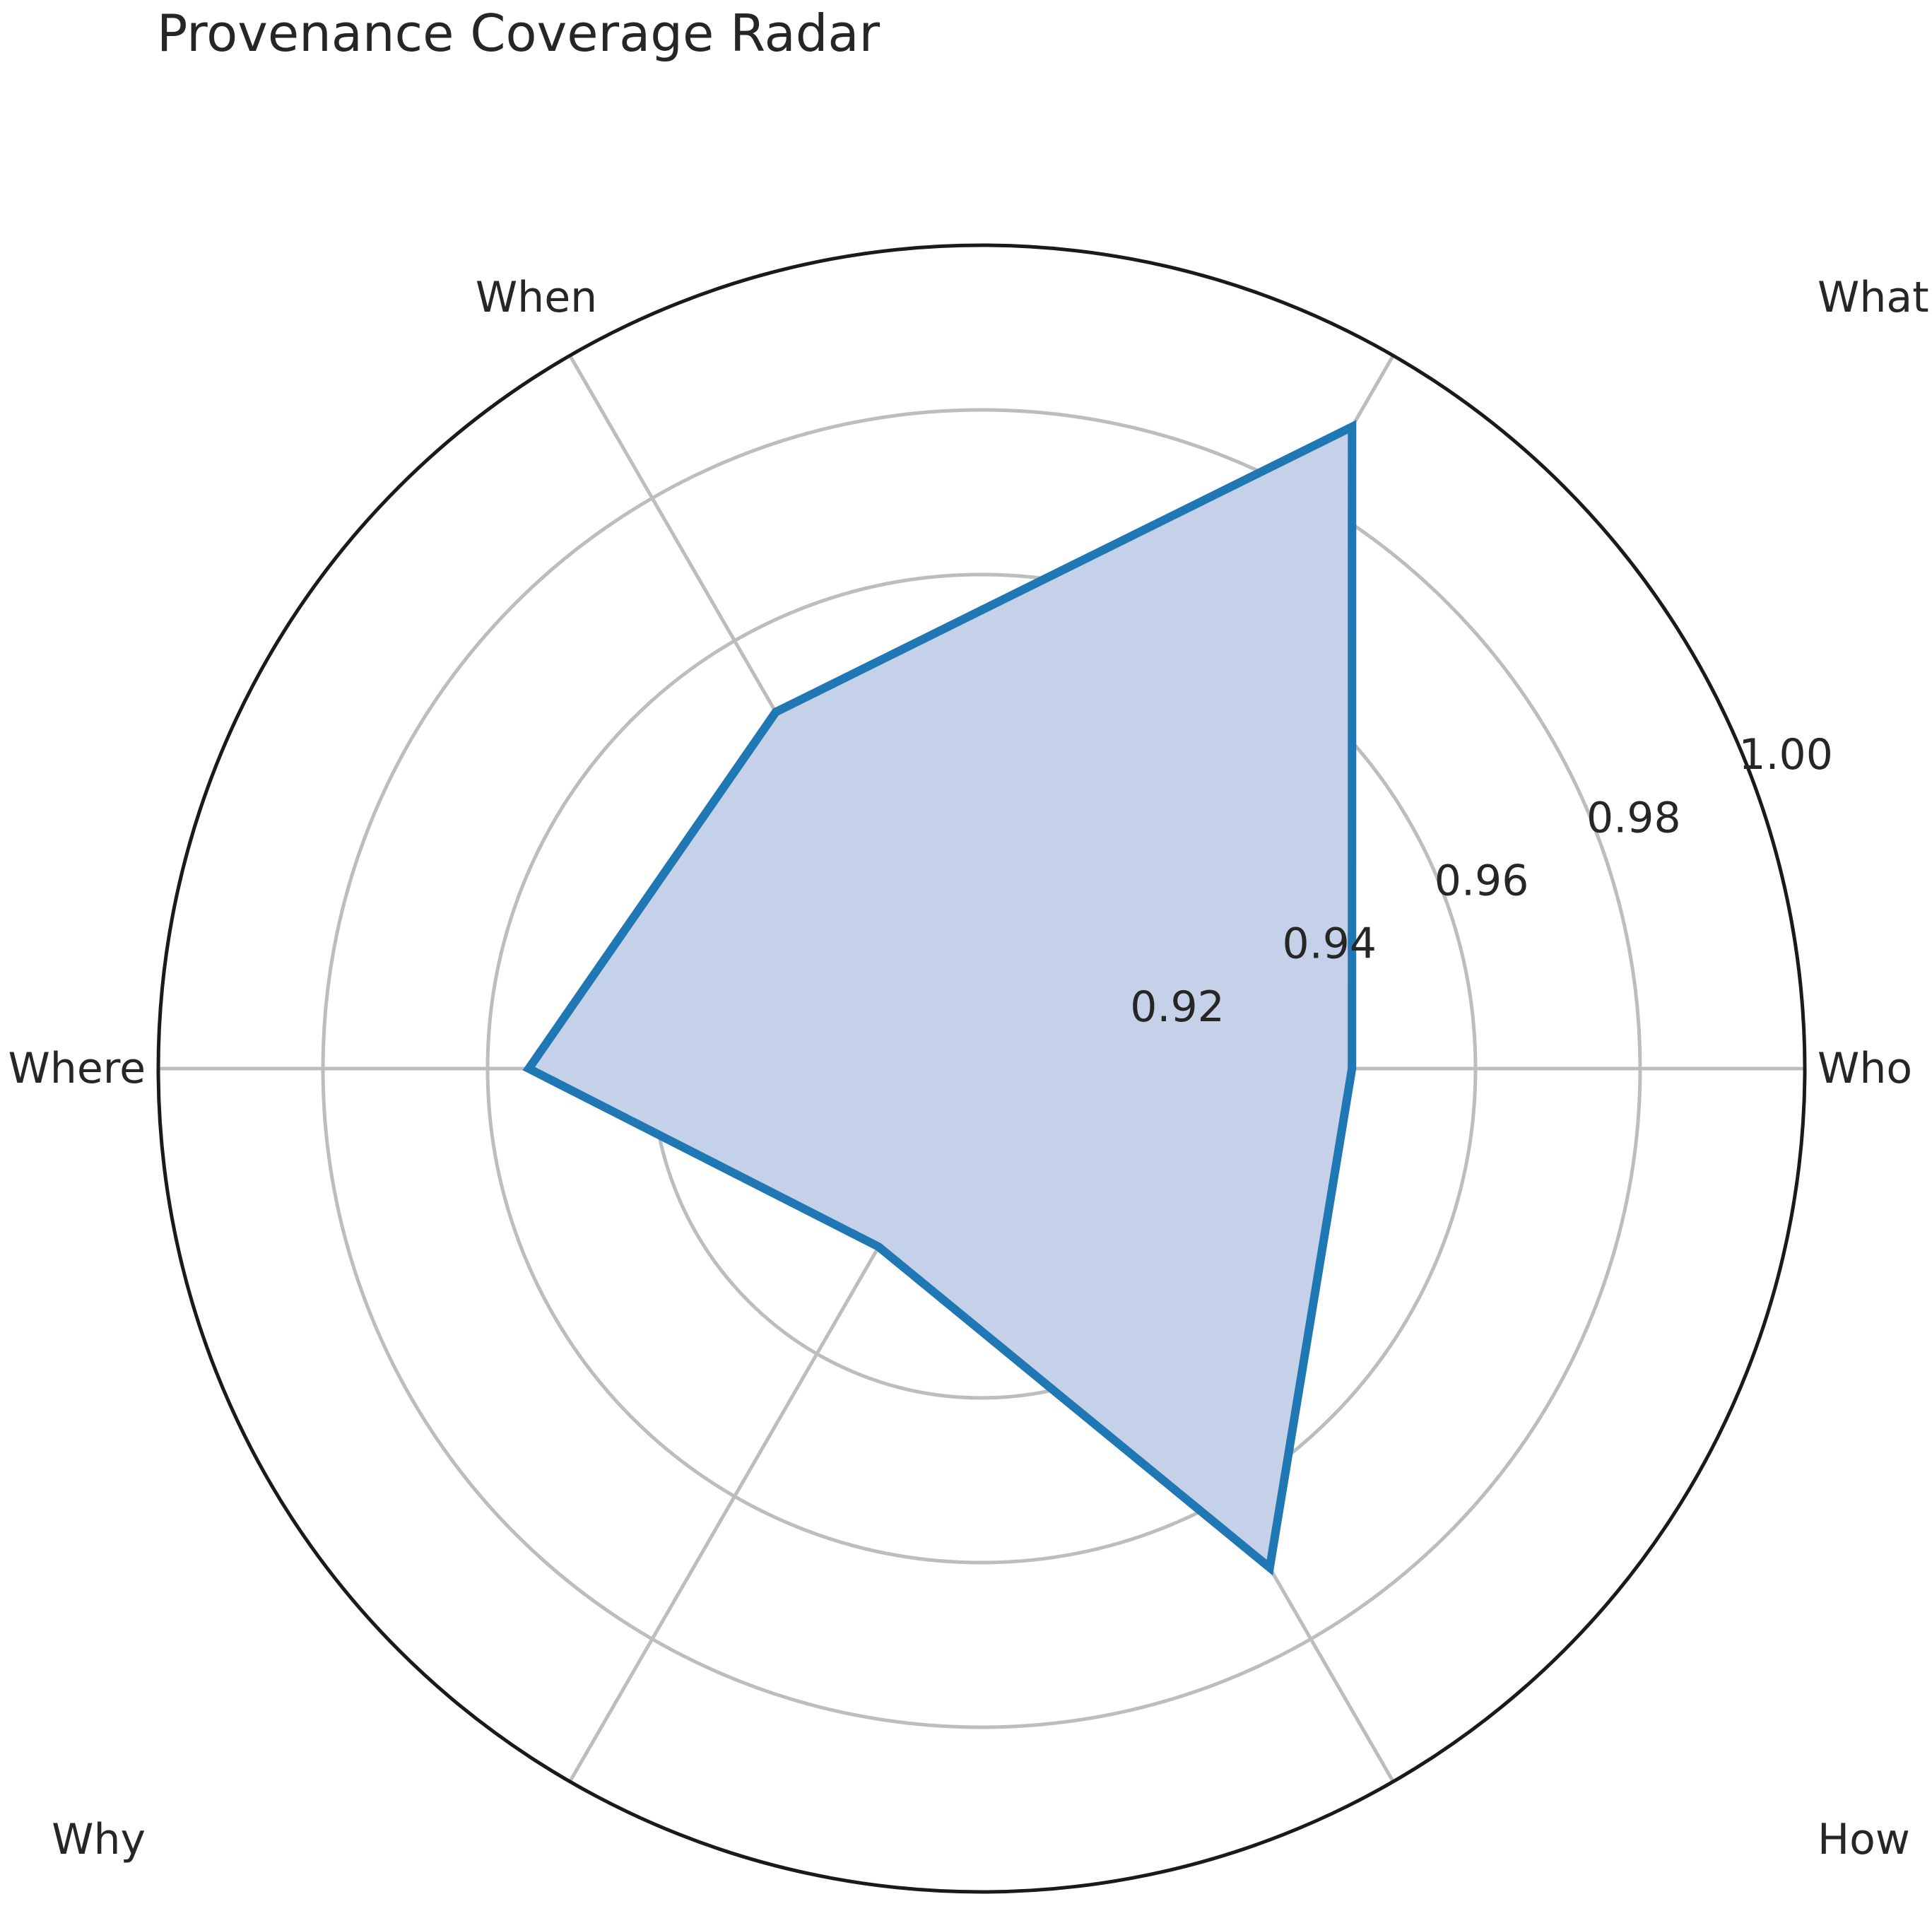 The image size is (1932, 1911). Describe the element at coordinates (1482, 881) in the screenshot. I see `radial-tick-label-0.96: 0.96` at that location.